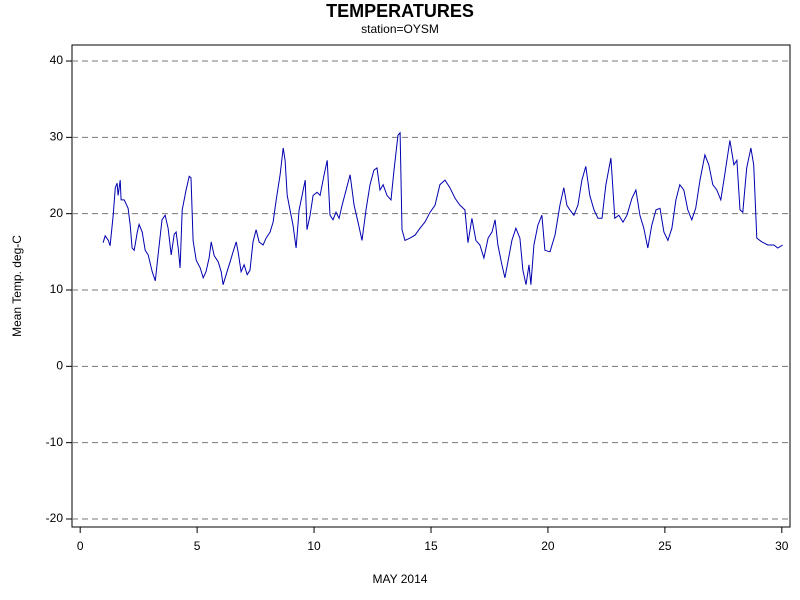 This screenshot has width=800, height=600. What do you see at coordinates (548, 546) in the screenshot?
I see `x-tick-label: 20` at bounding box center [548, 546].